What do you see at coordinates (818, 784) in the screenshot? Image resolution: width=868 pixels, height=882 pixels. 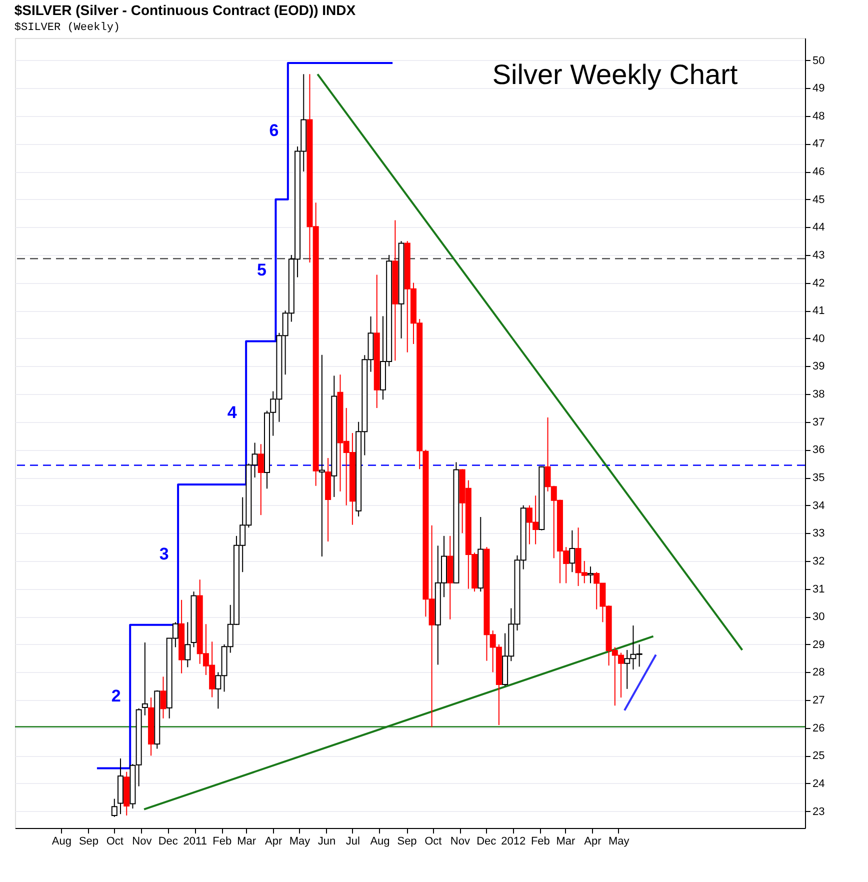 I see `y-tick-label: 24` at bounding box center [818, 784].